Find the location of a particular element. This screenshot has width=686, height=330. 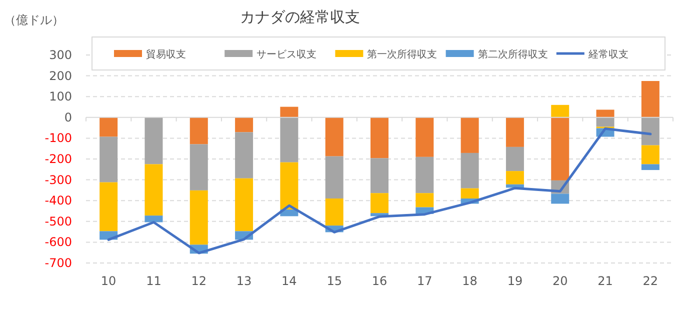

x-tick-label: 19 is located at coordinates (515, 281).